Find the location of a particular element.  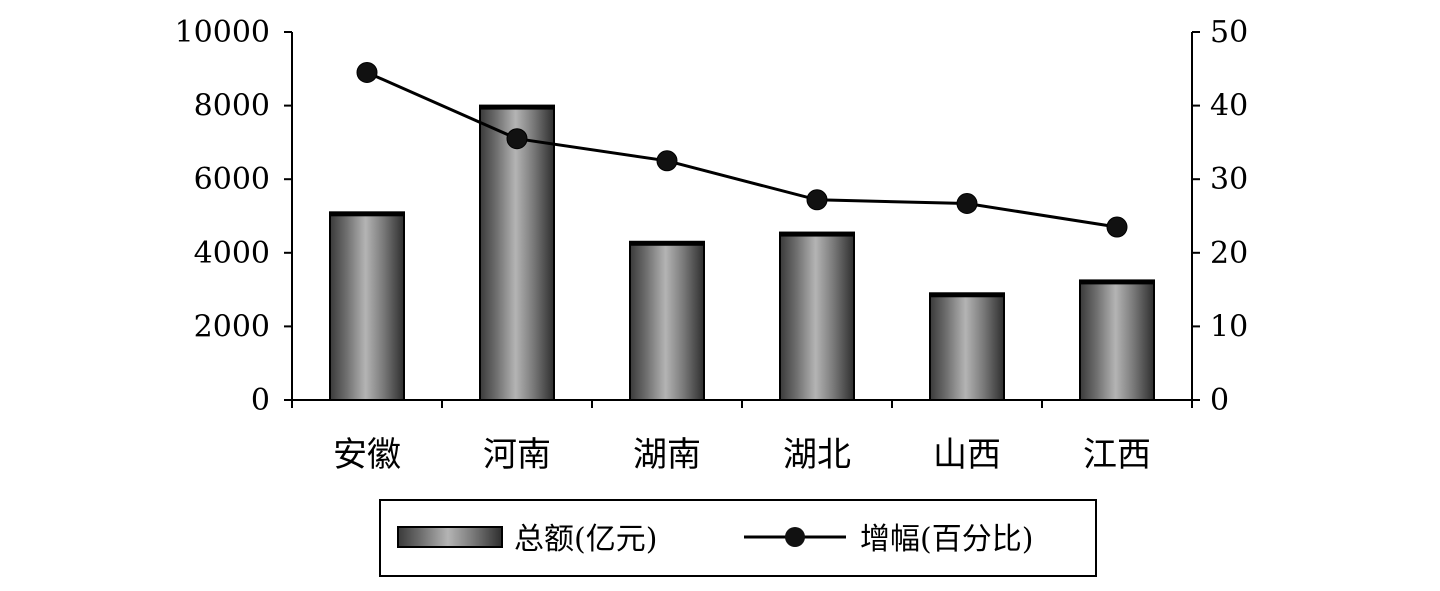

left-tick-label: 2000 is located at coordinates (232, 326).